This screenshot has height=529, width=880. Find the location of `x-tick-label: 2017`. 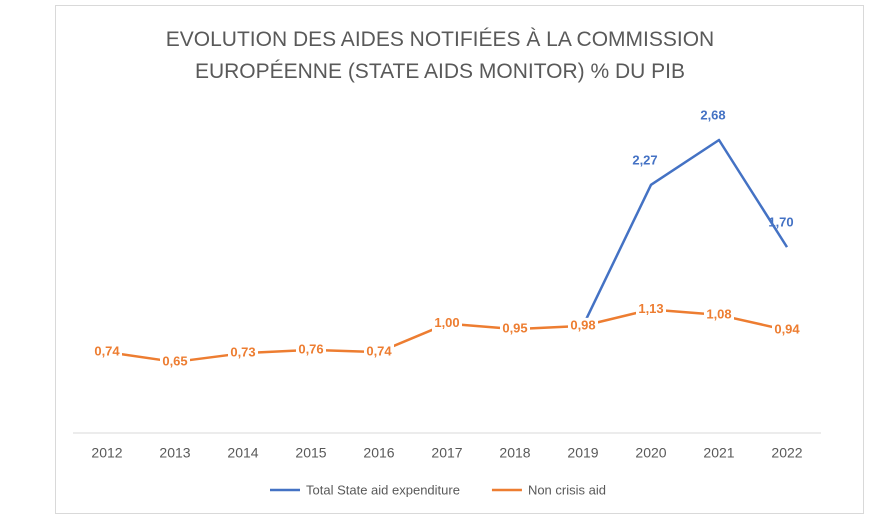

x-tick-label: 2017 is located at coordinates (446, 453).